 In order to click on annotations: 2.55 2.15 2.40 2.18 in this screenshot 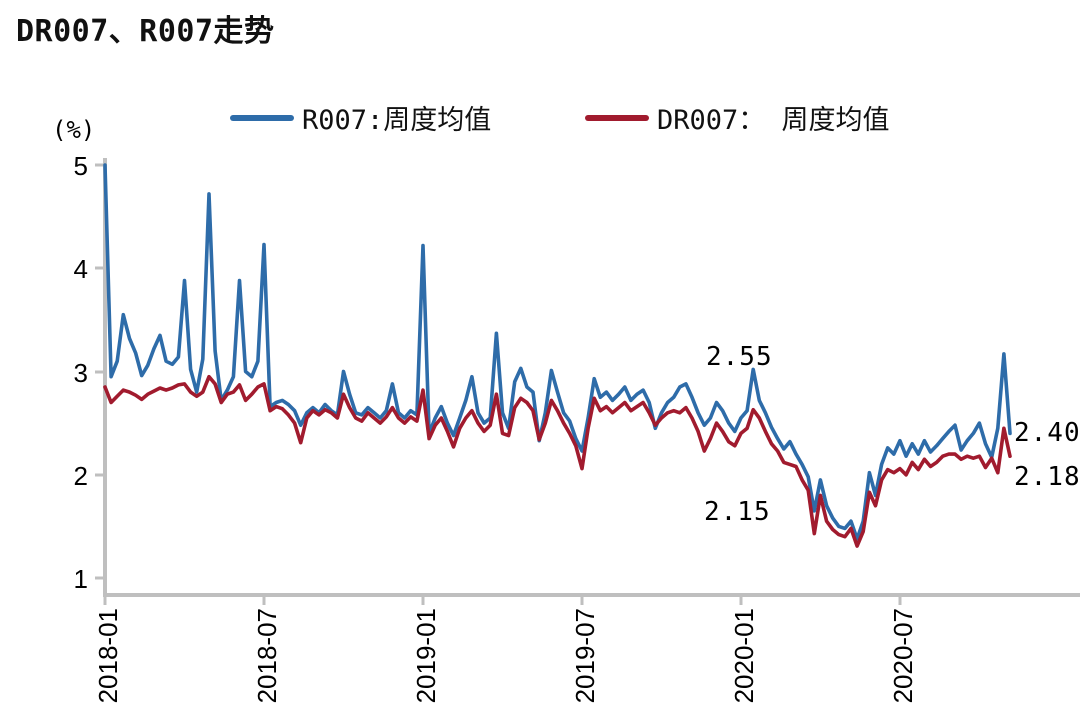, I will do `click(892, 434)`.